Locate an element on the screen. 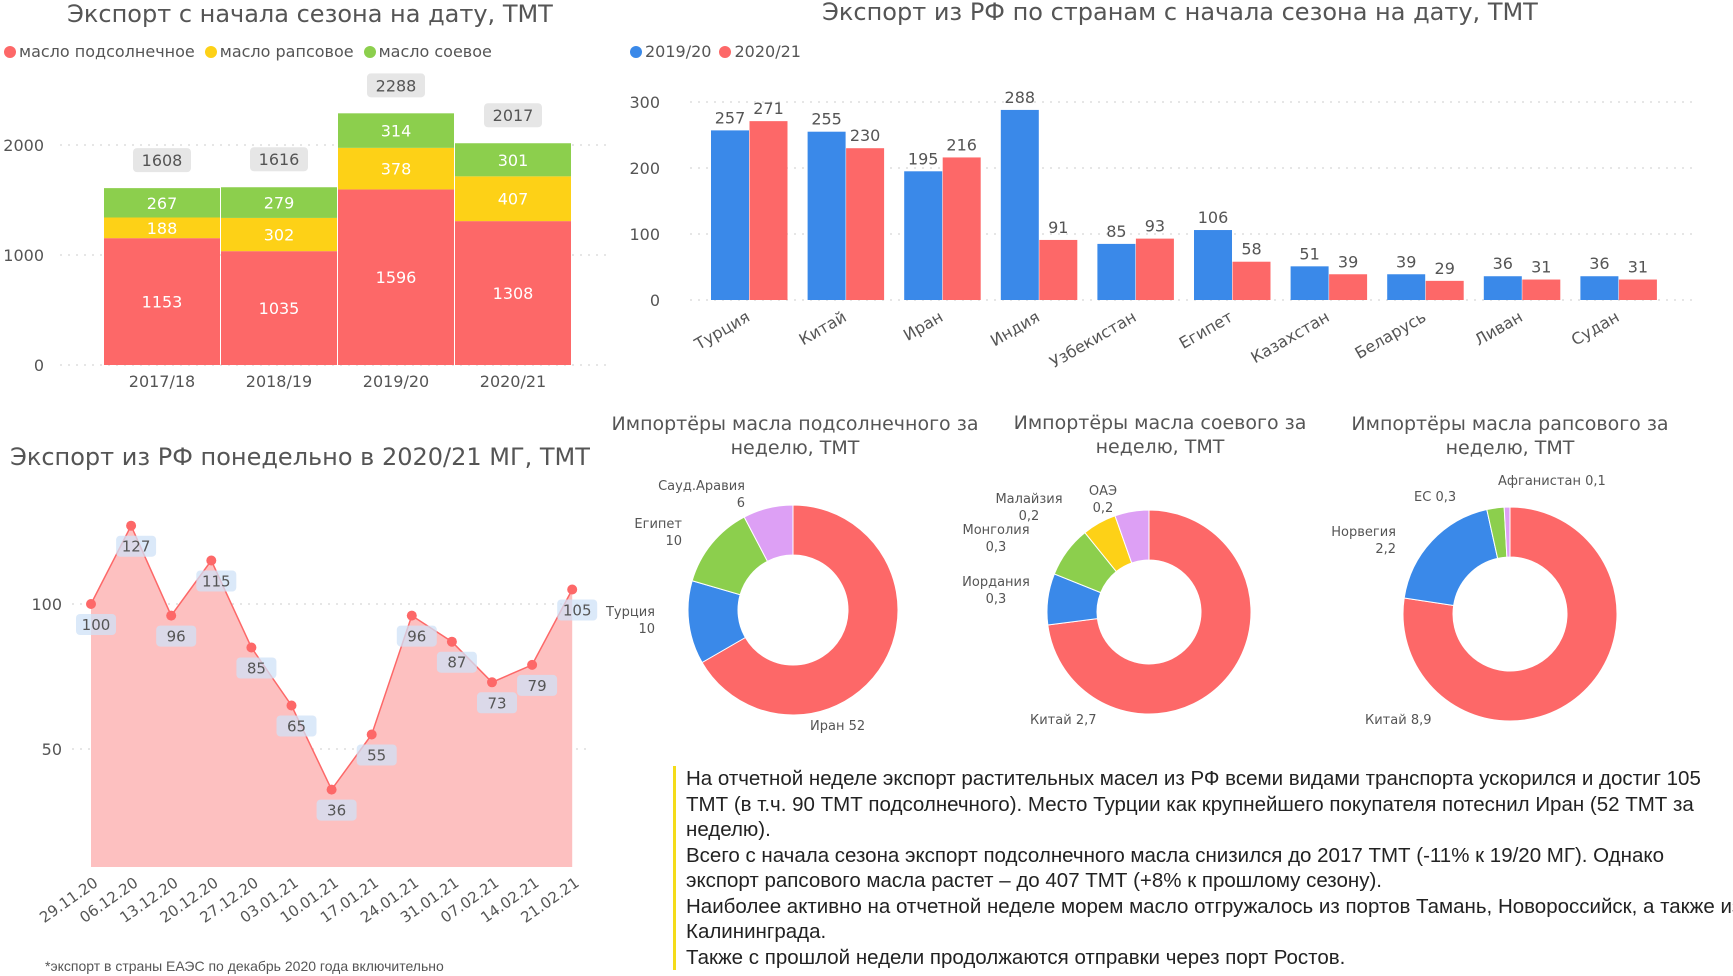  data-label: 73 is located at coordinates (496, 703).